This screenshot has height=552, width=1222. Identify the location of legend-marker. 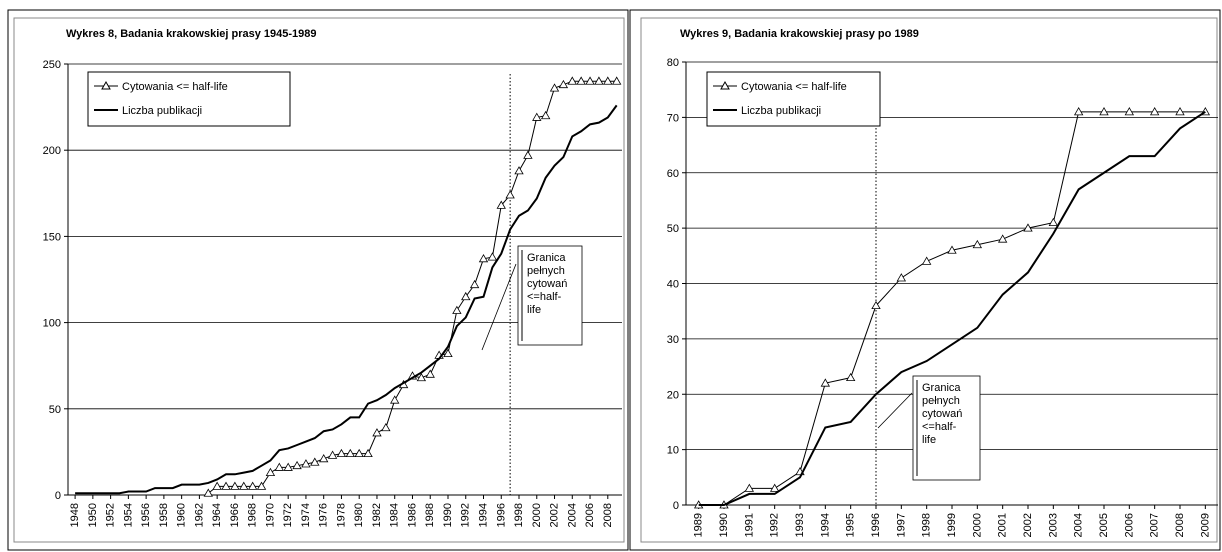
(725, 85).